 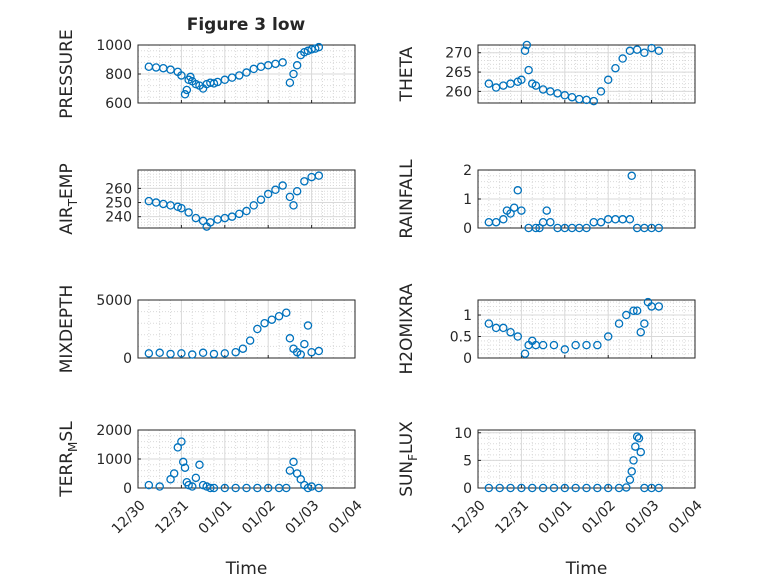 What do you see at coordinates (458, 73) in the screenshot?
I see `y-tick-label: 265` at bounding box center [458, 73].